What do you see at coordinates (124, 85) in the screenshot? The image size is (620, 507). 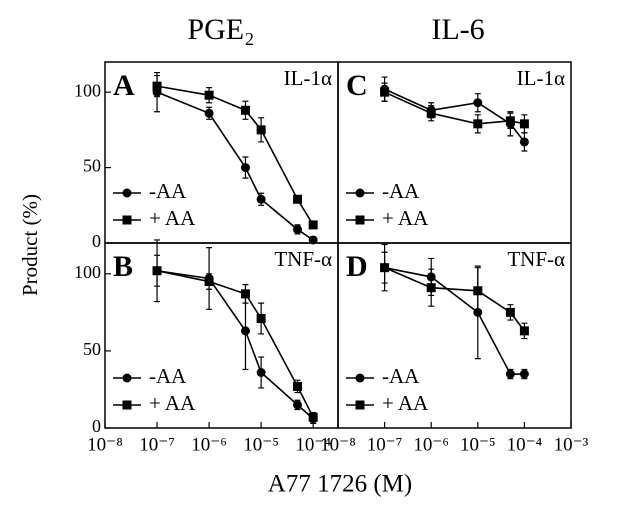 I see `panel-label: A` at bounding box center [124, 85].